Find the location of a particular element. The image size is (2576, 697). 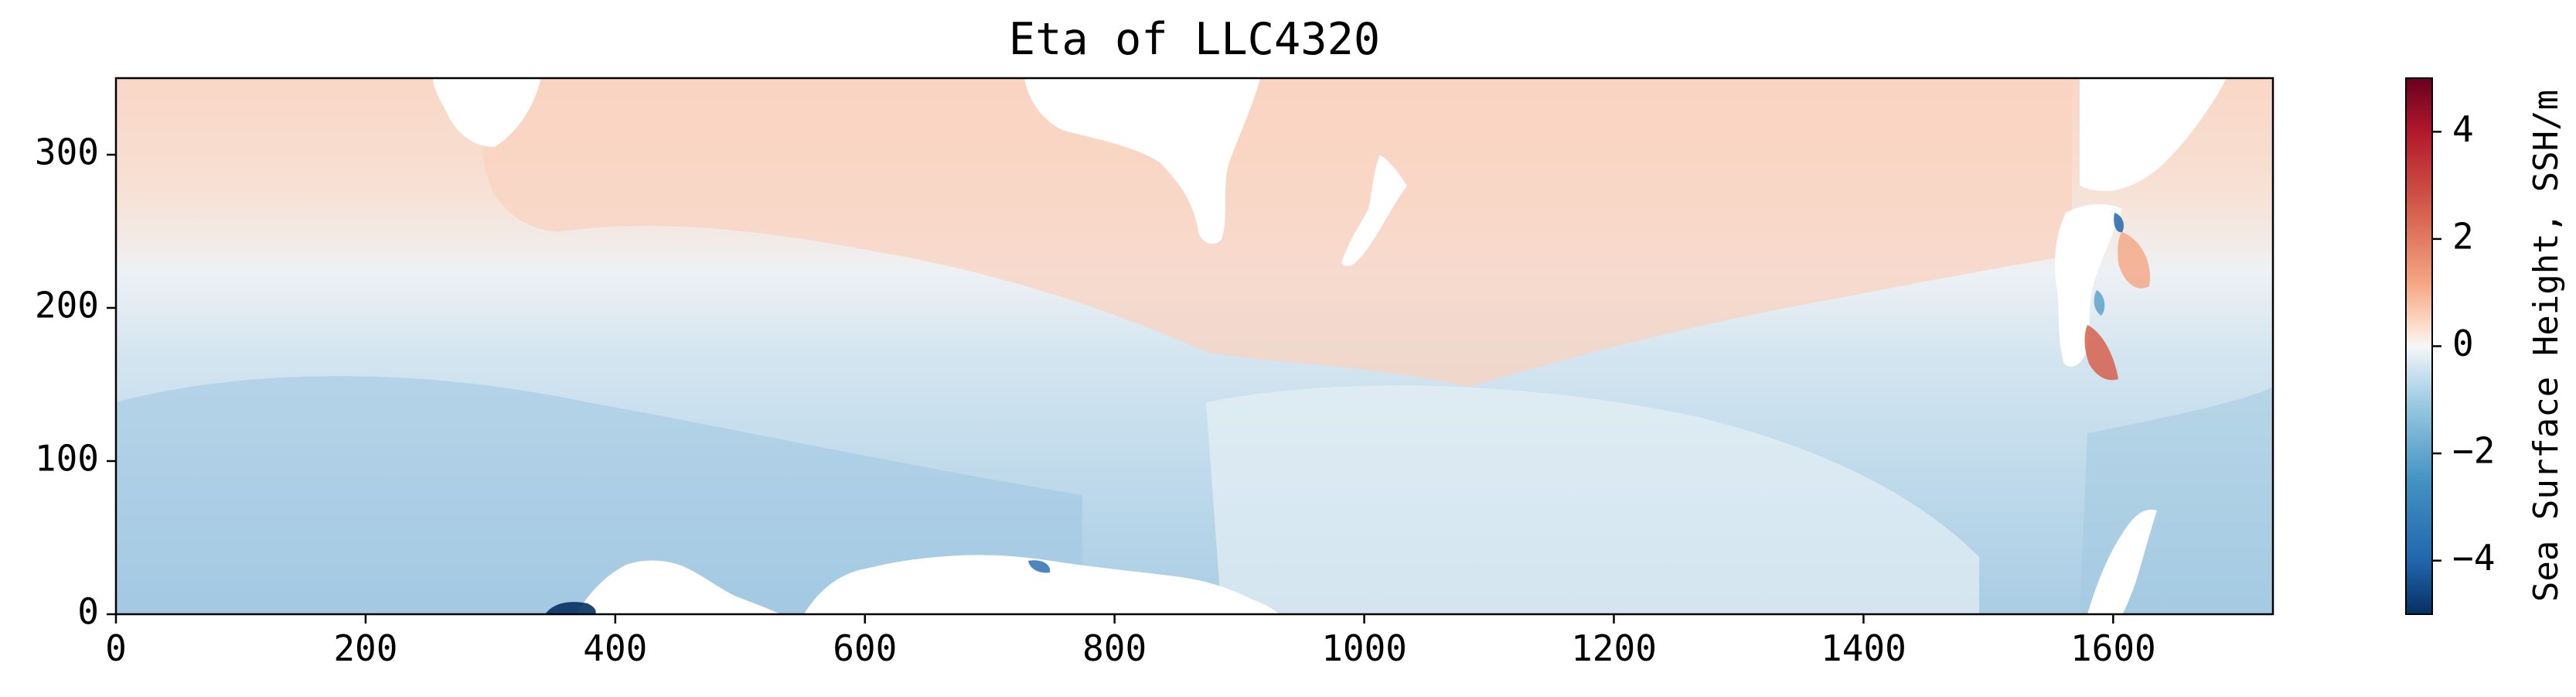

colorbar-tick-label: 0 is located at coordinates (2463, 344).